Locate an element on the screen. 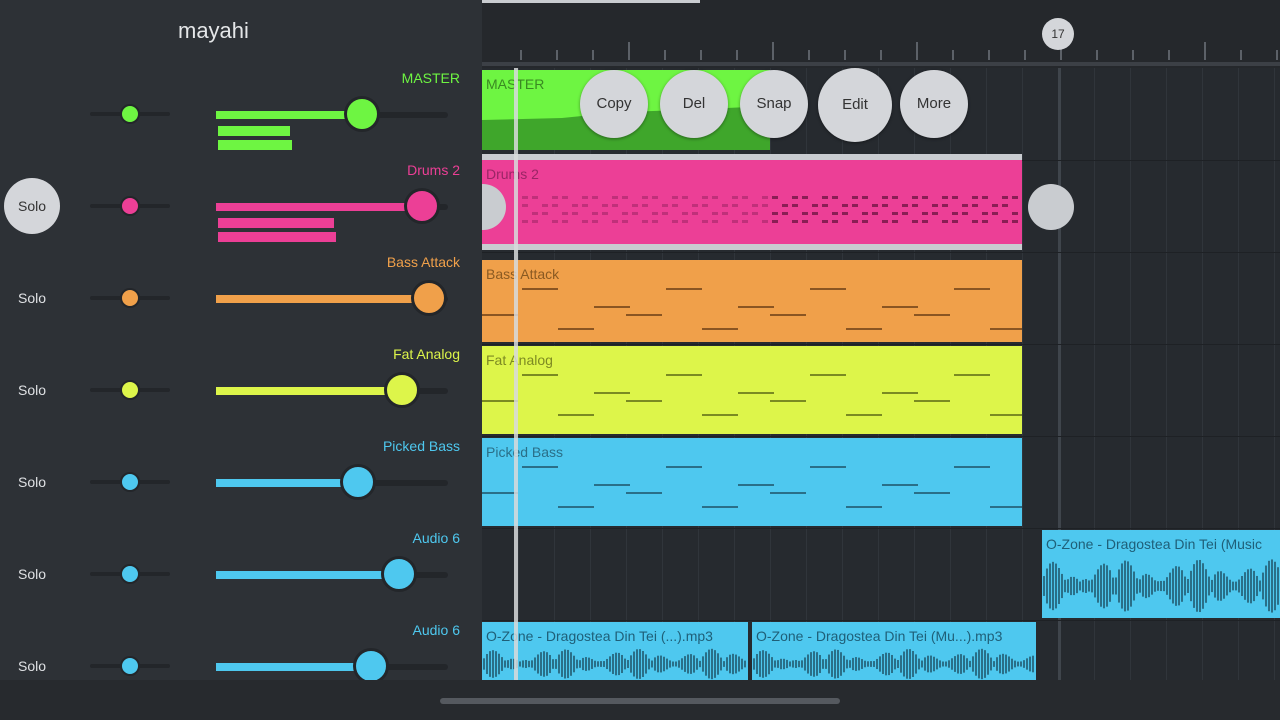 This screenshot has height=720, width=1280. clip-audio-b: O-Zone - Dragostea Din Tei (...).mp3 is located at coordinates (615, 651).